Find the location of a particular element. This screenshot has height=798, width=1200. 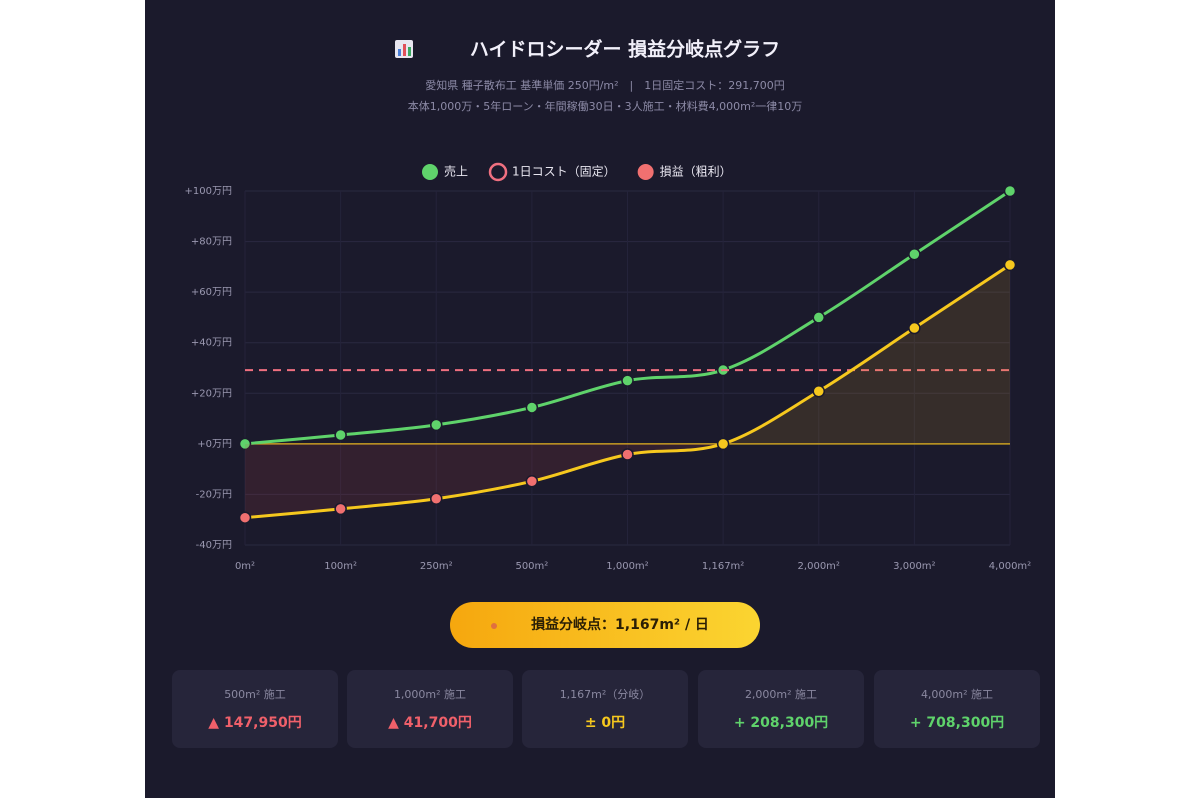

break-even-badge is located at coordinates (605, 625).